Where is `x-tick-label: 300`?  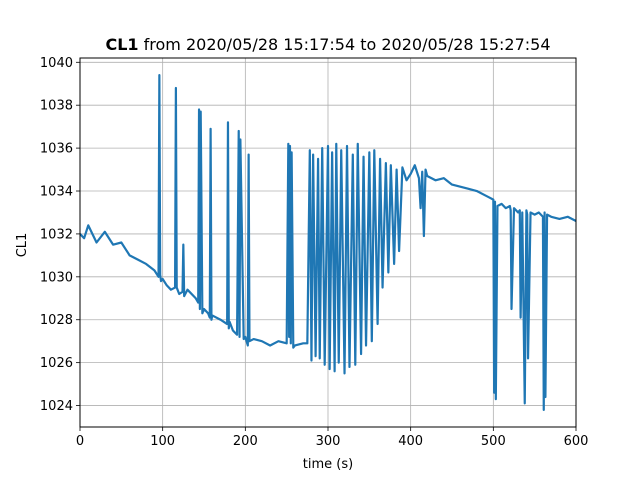
x-tick-label: 300 is located at coordinates (328, 441).